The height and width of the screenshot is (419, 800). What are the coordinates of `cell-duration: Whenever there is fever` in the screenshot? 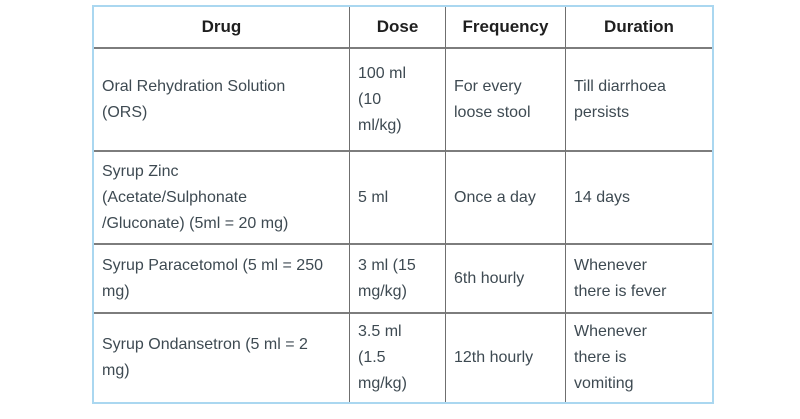 It's located at (639, 279).